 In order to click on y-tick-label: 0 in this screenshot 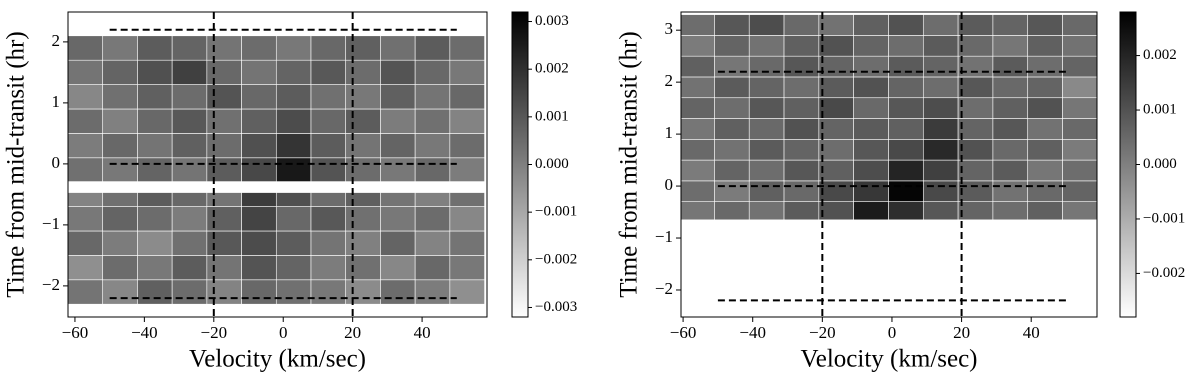, I will do `click(56, 162)`.